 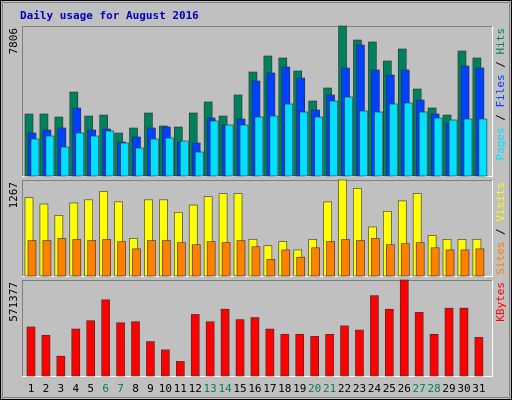 I want to click on x-tick-label: 25, so click(x=389, y=388).